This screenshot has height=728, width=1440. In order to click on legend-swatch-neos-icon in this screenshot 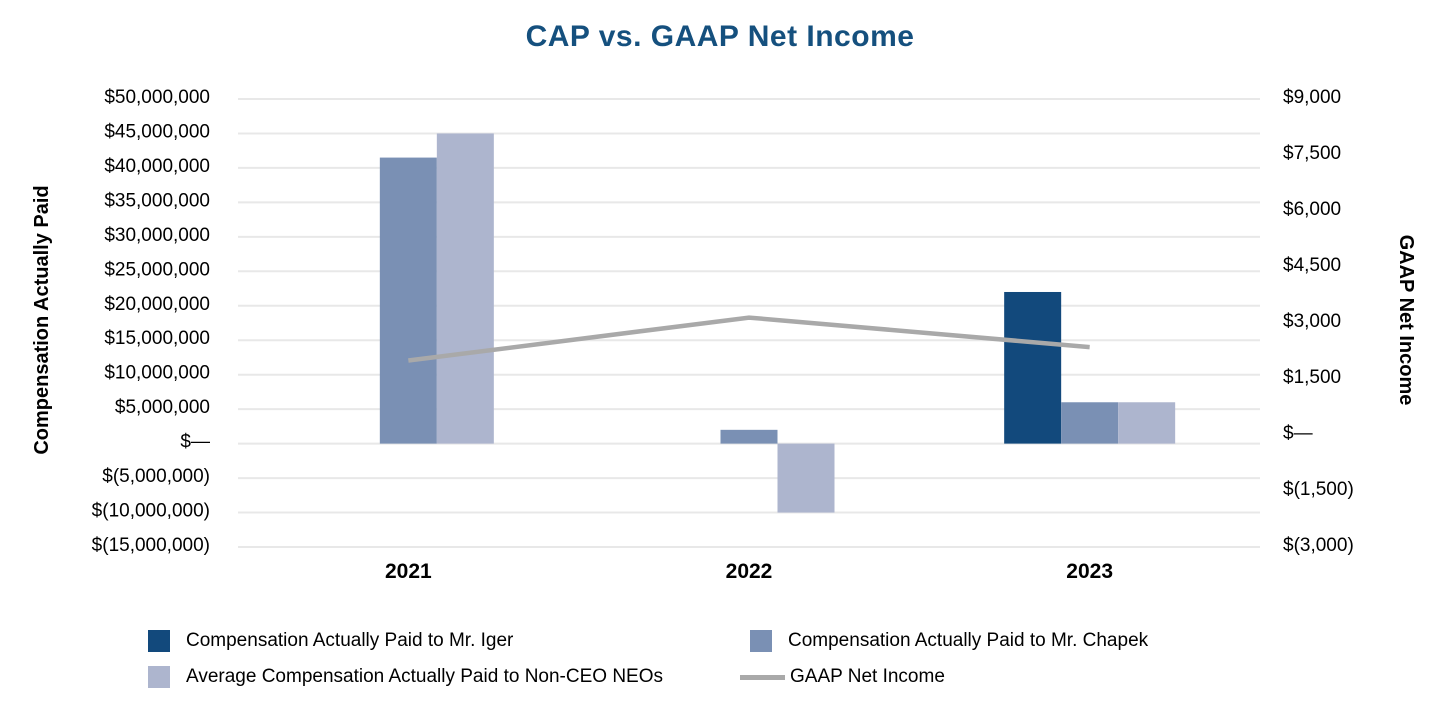, I will do `click(159, 677)`.